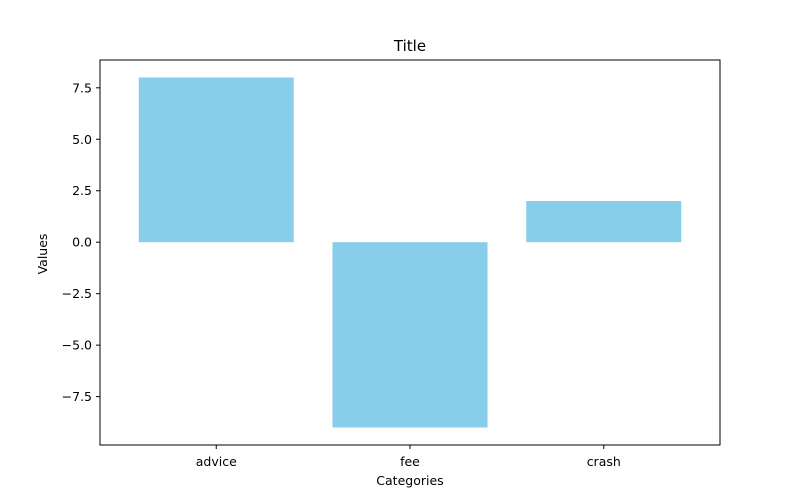 The width and height of the screenshot is (800, 500). What do you see at coordinates (410, 335) in the screenshot?
I see `bar-fee` at bounding box center [410, 335].